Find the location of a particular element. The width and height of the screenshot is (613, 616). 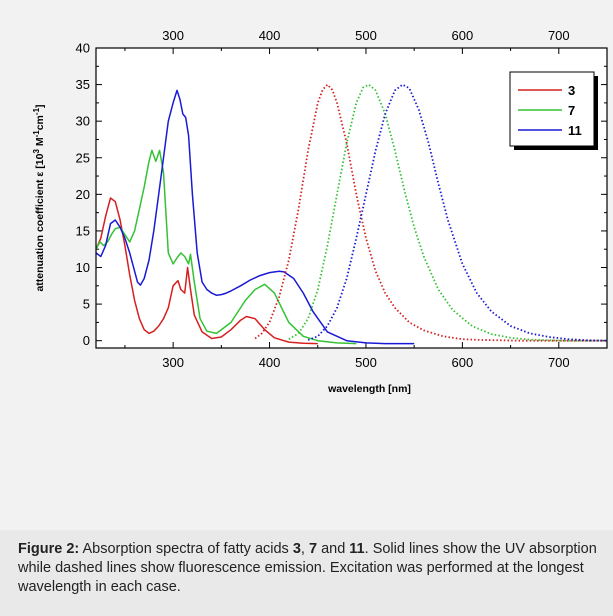

caption-label: Figure 2: is located at coordinates (49, 549).